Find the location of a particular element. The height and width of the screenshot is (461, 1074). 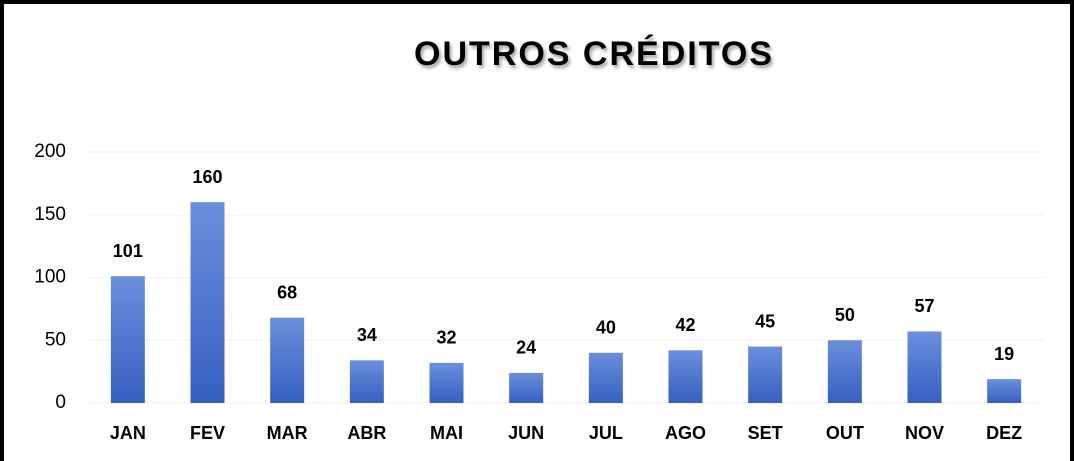

x-tick-label: JUL is located at coordinates (606, 433).